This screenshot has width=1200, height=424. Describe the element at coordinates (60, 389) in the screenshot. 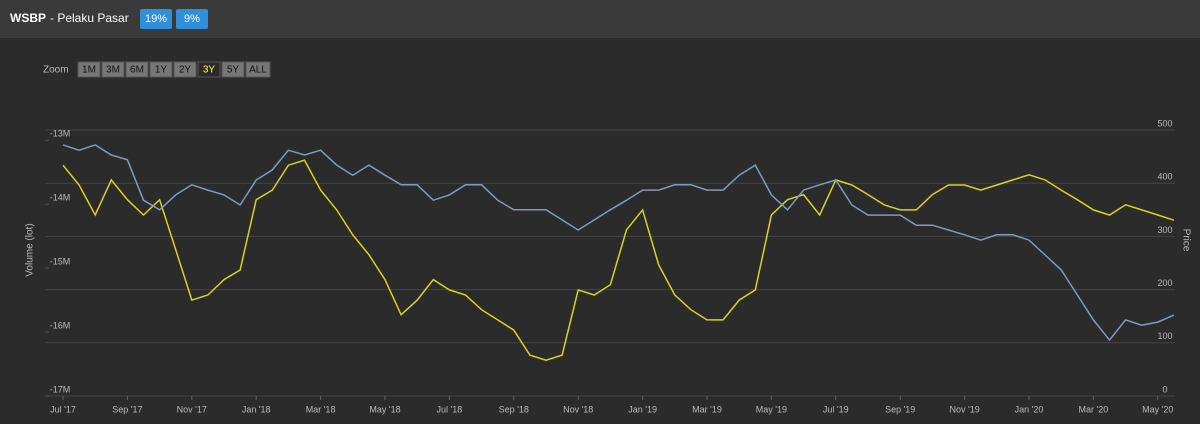

I see `y-tick-label: -17M` at that location.